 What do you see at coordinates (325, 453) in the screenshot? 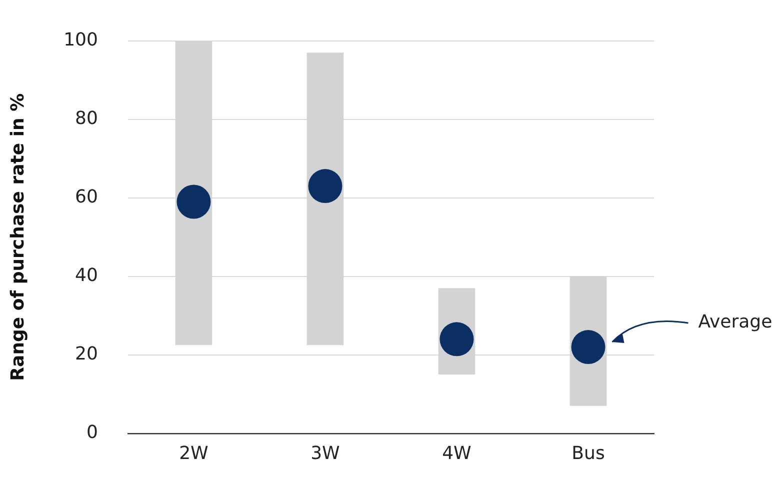
I see `x-tick-label: 3W` at bounding box center [325, 453].